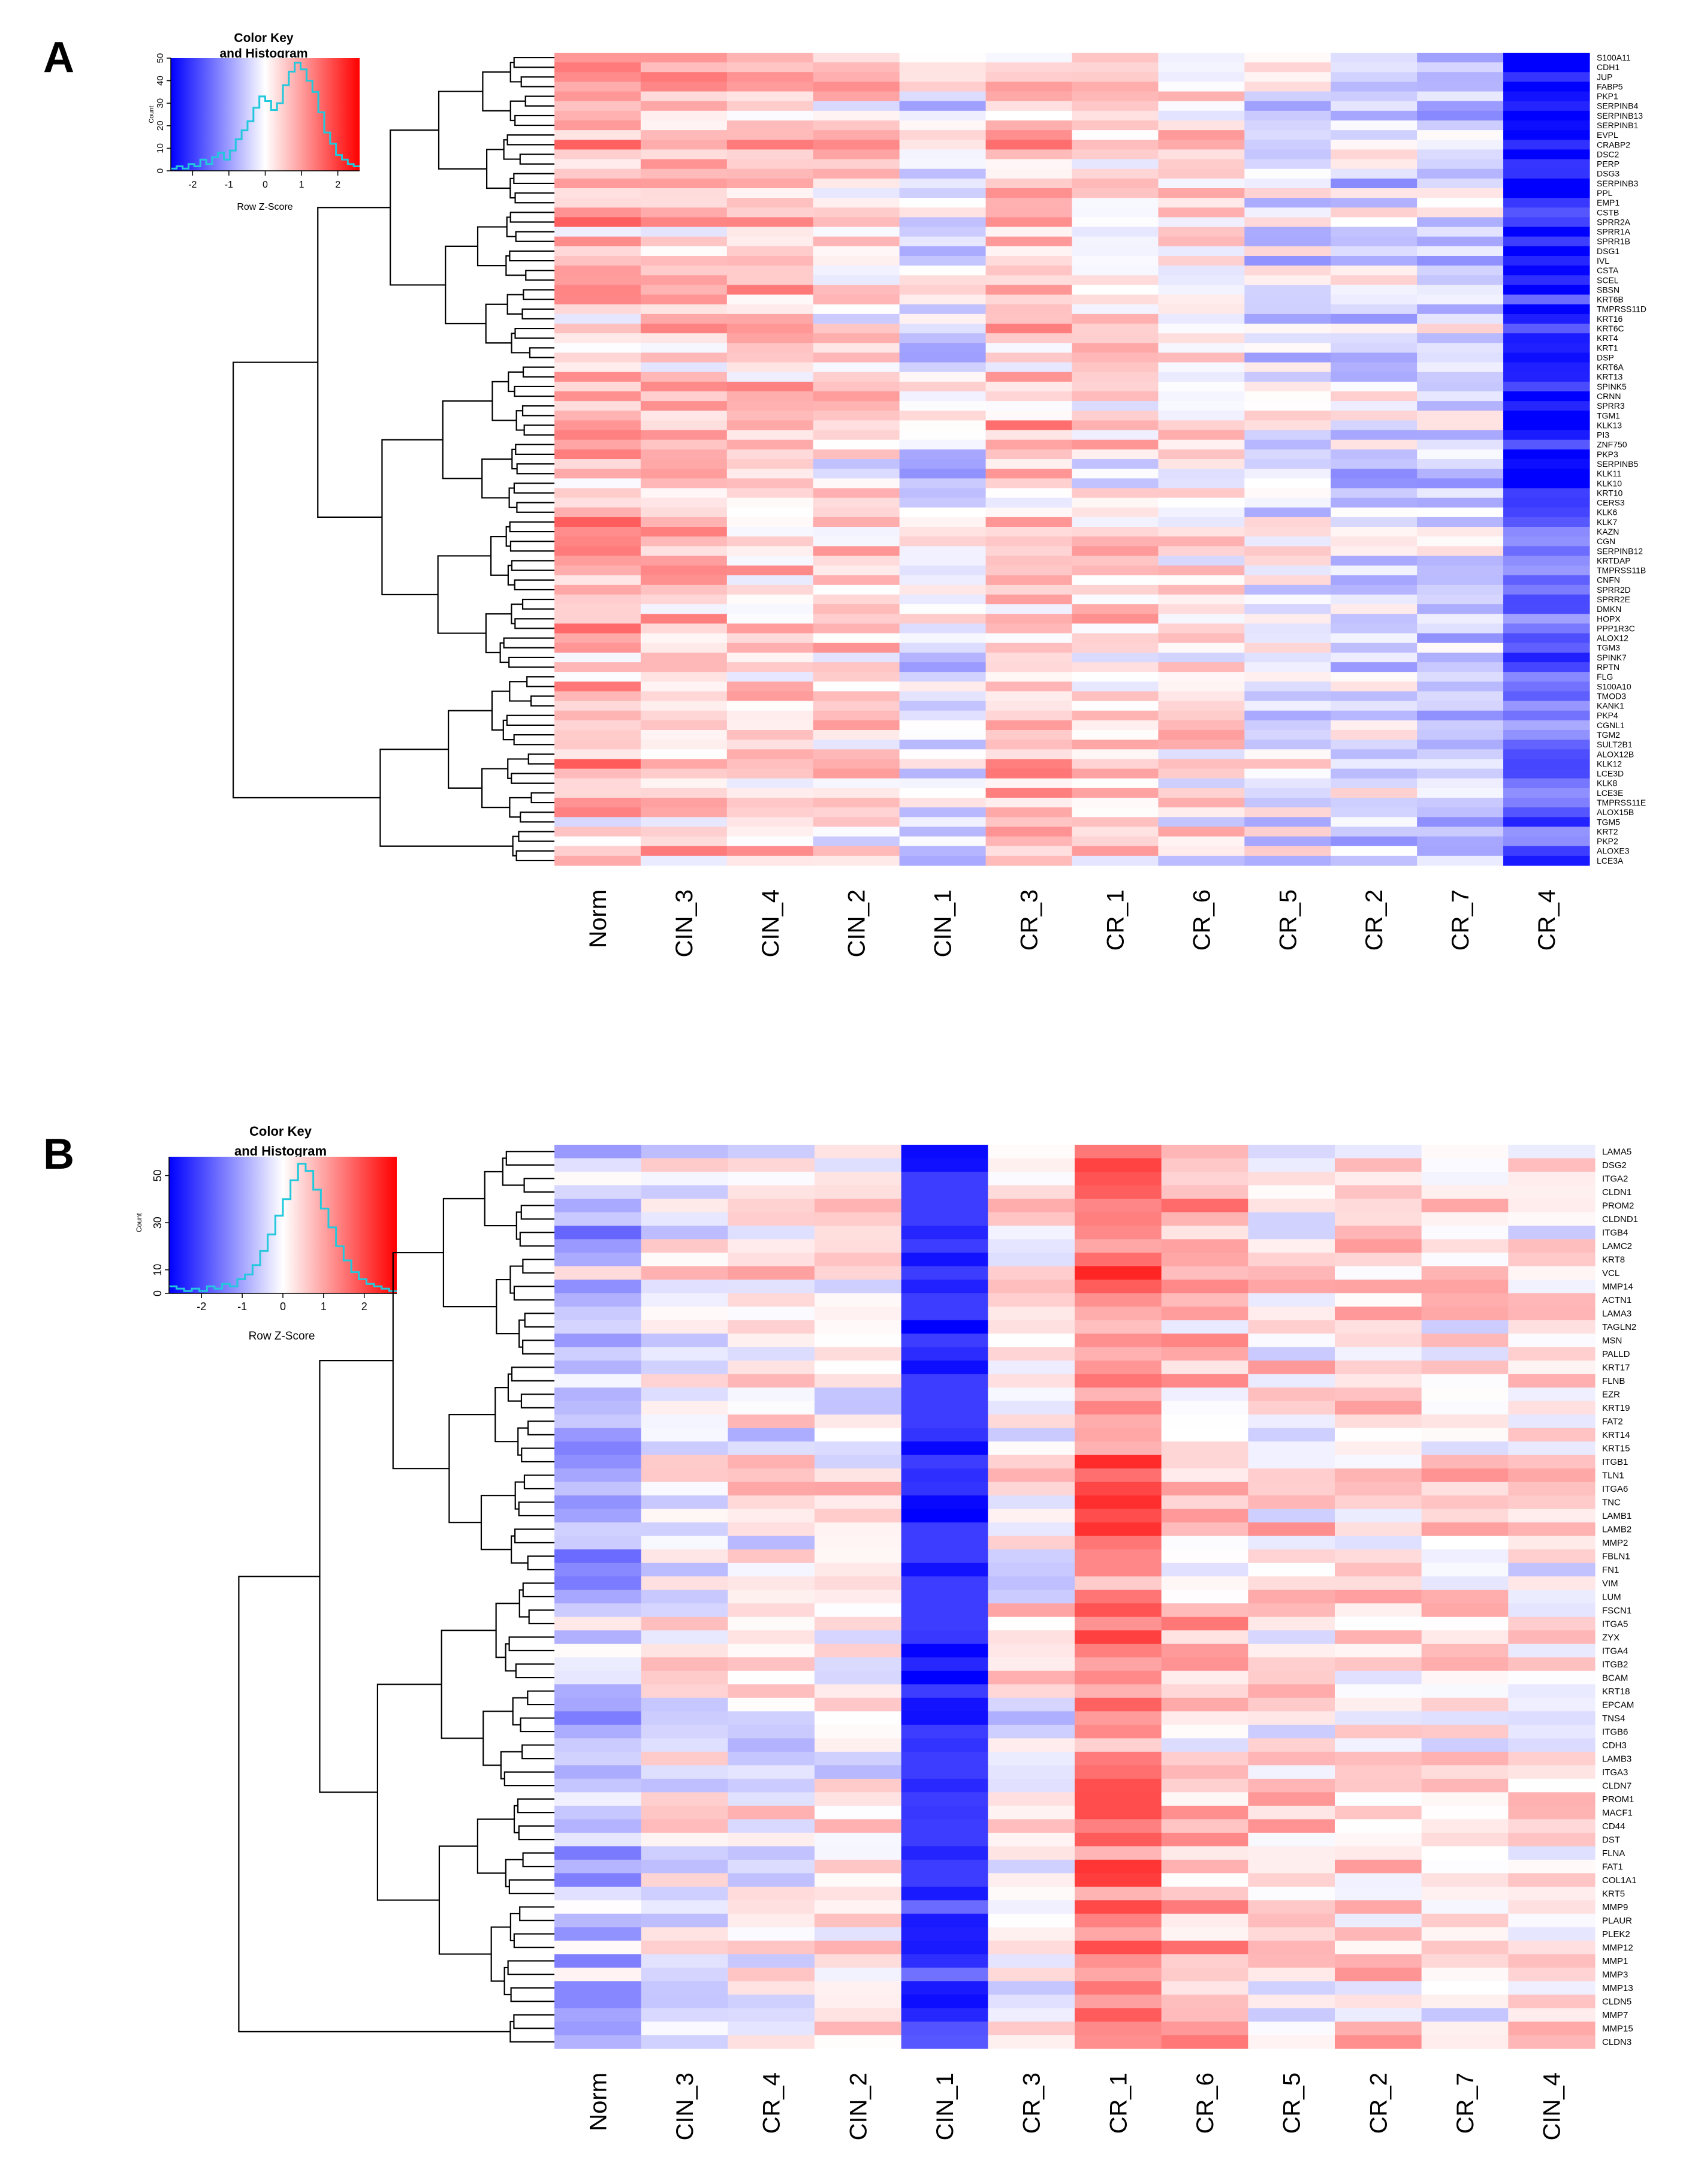 The height and width of the screenshot is (2184, 1698). Describe the element at coordinates (1612, 1341) in the screenshot. I see `row-label: MSN` at that location.